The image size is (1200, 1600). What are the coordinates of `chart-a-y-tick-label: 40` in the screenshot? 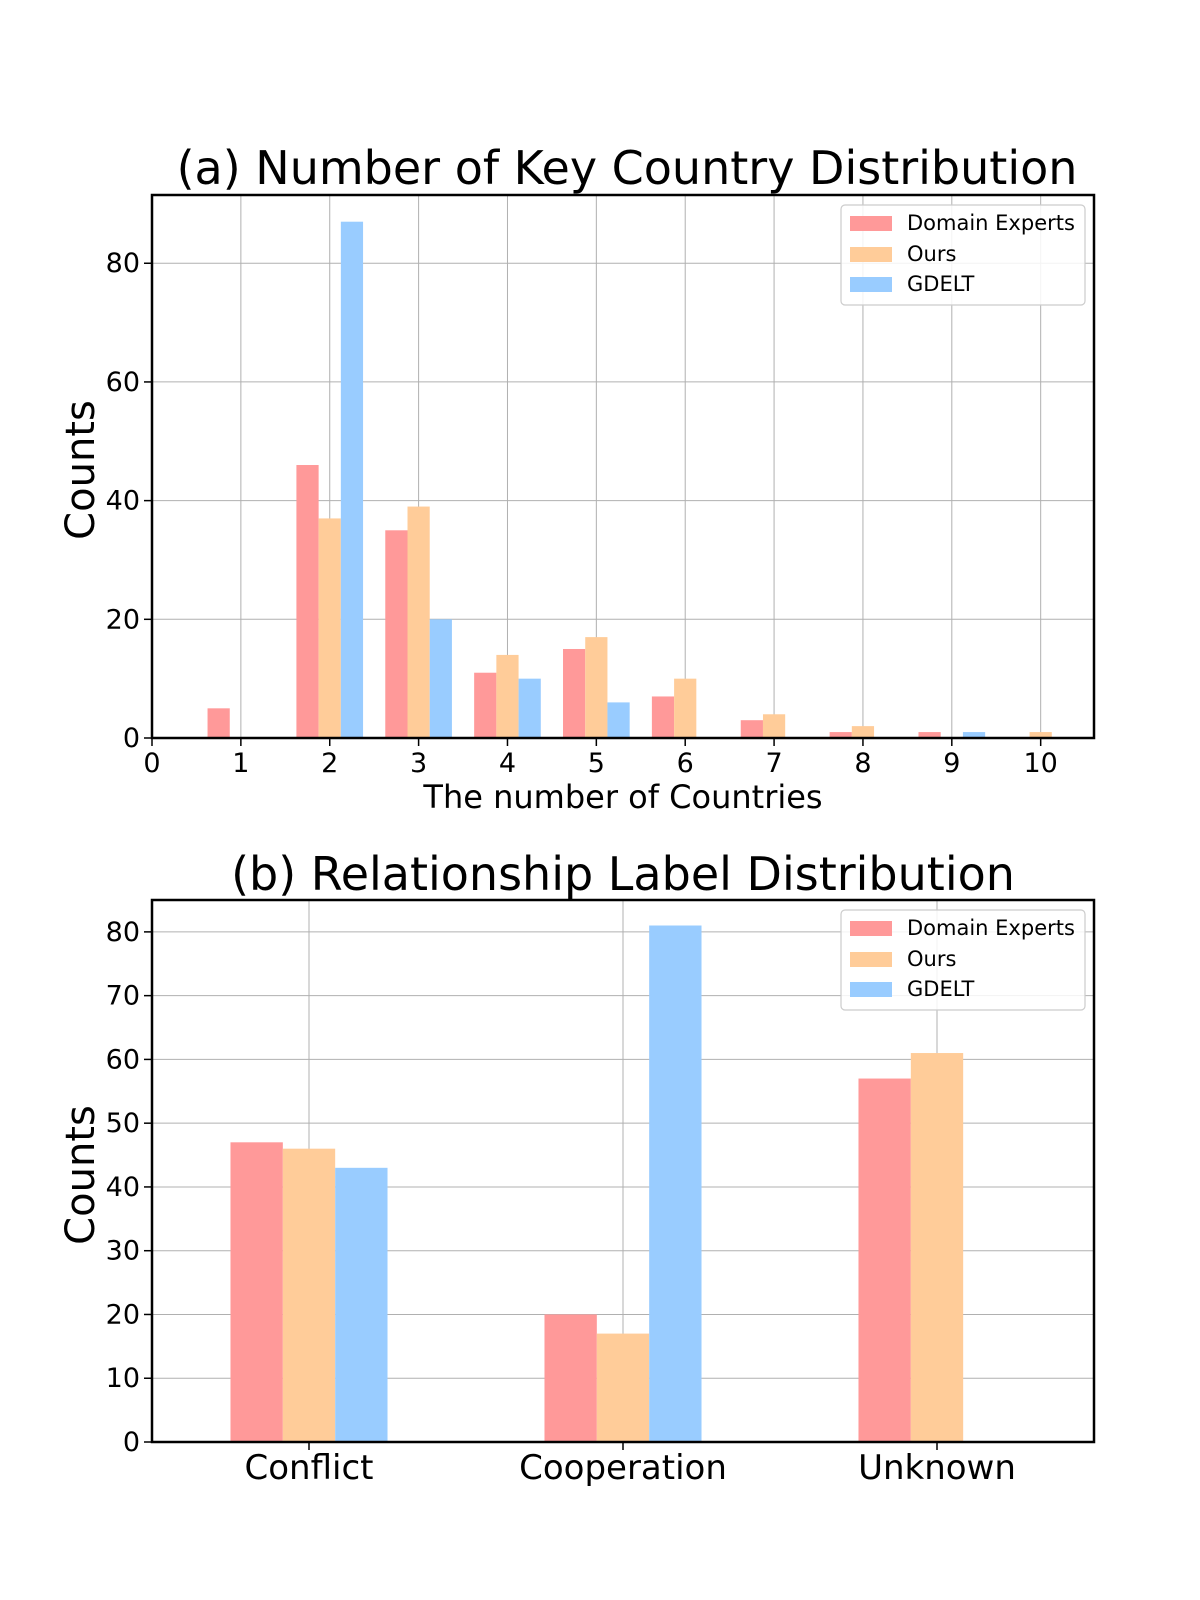 It's located at (123, 501).